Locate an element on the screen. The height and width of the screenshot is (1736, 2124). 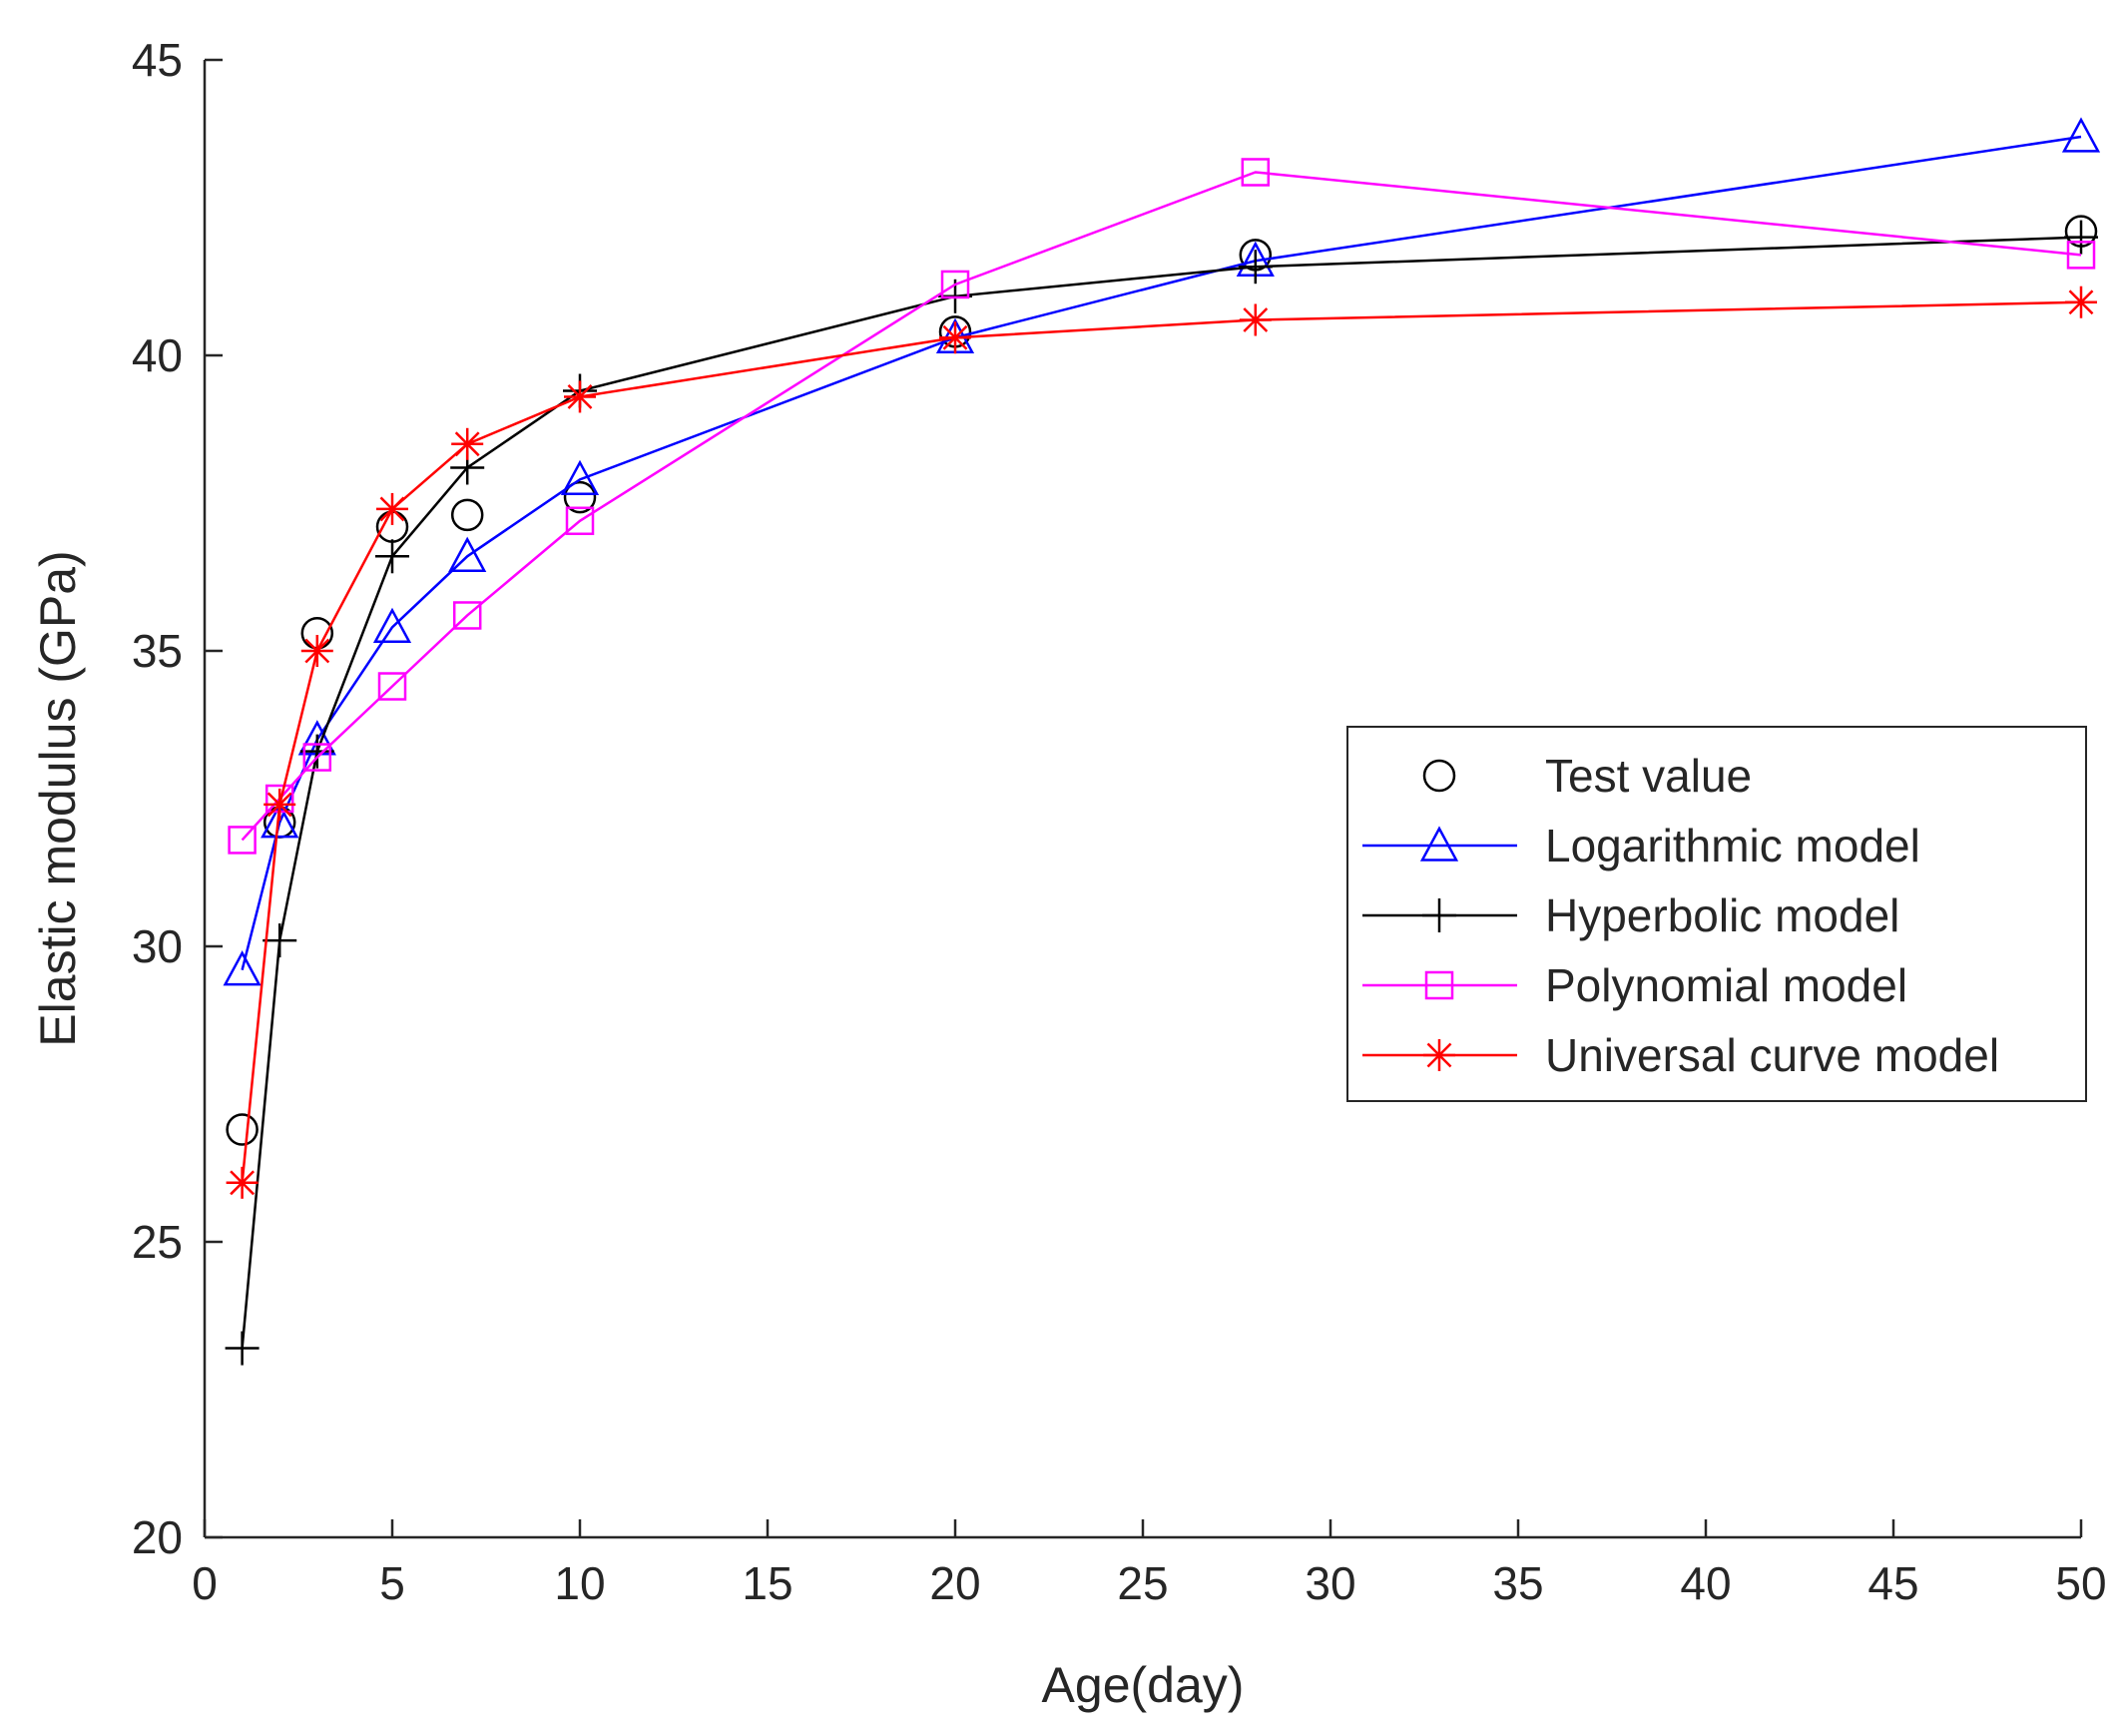
legend-item: Hyperbolic model is located at coordinates (1631, 915).